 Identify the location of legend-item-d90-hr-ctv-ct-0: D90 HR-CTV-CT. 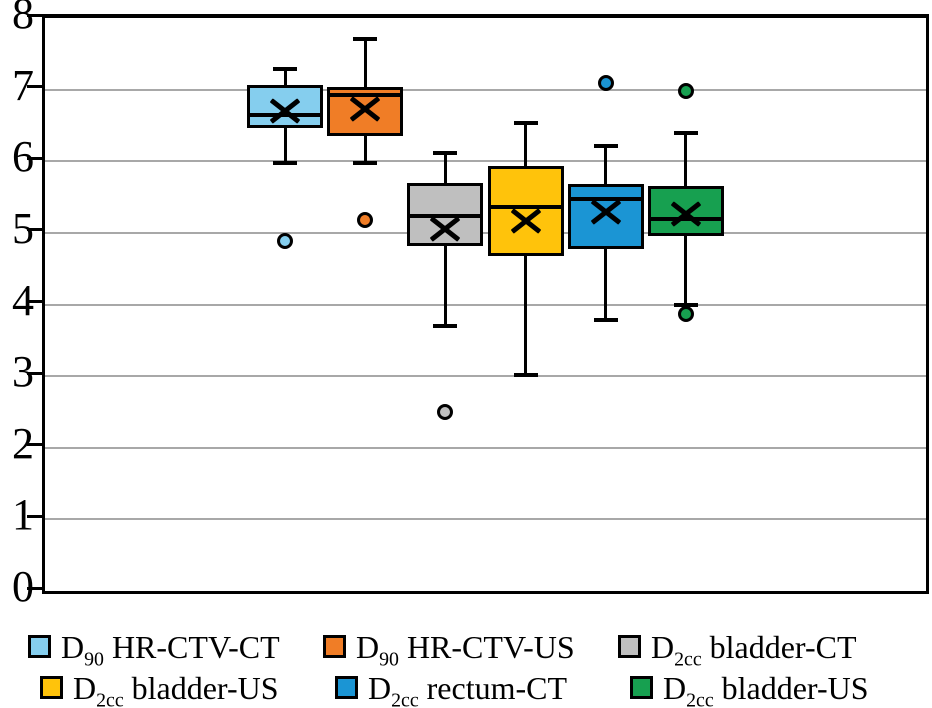
(175, 648).